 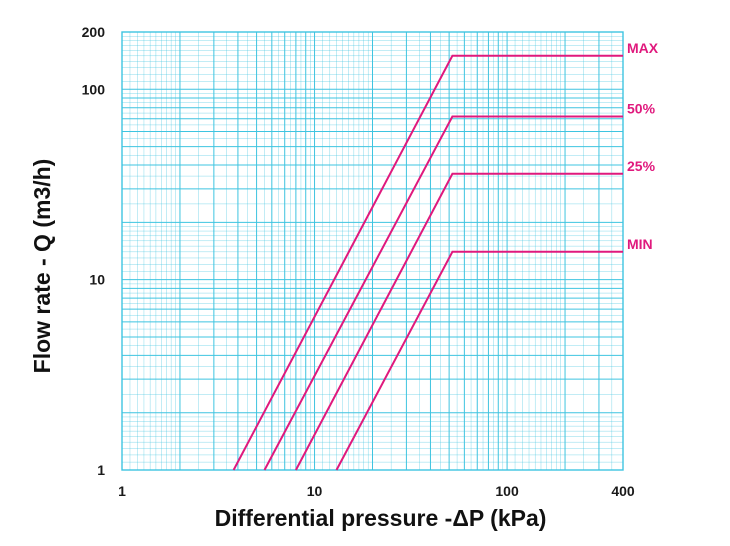 I want to click on series-label: MIN, so click(x=640, y=244).